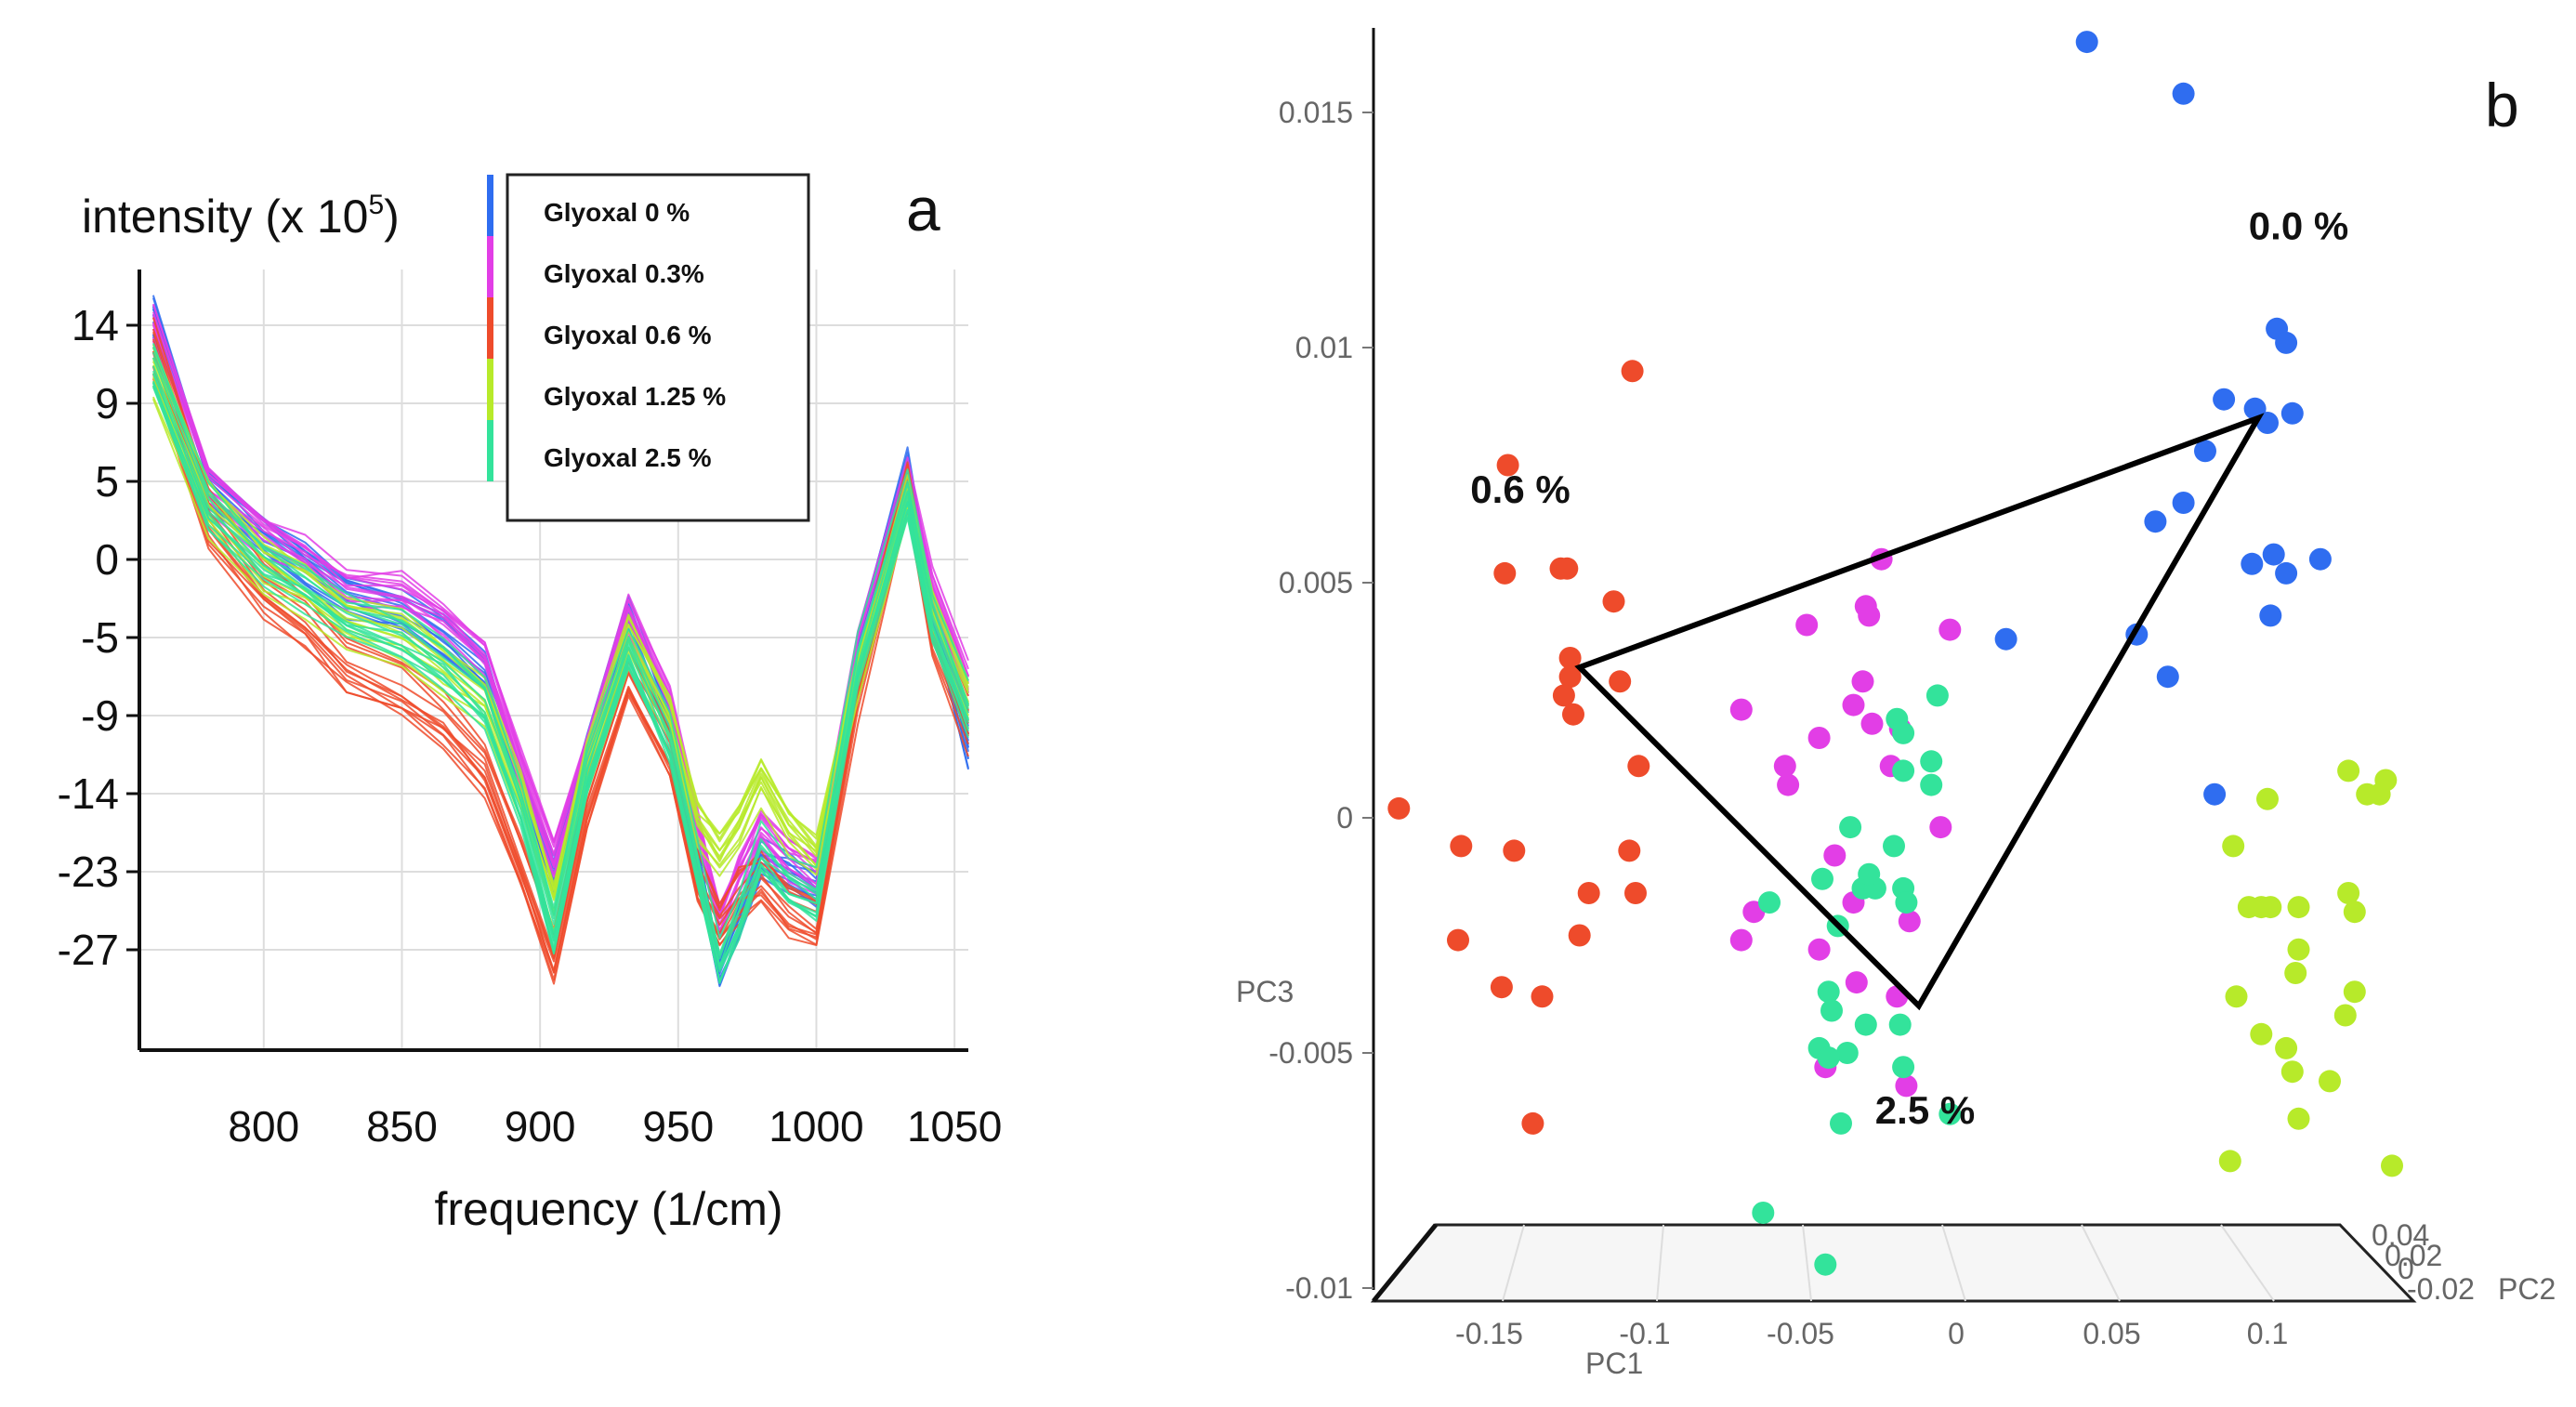 The image size is (2576, 1407). What do you see at coordinates (923, 209) in the screenshot?
I see `panel-label-a: a` at bounding box center [923, 209].